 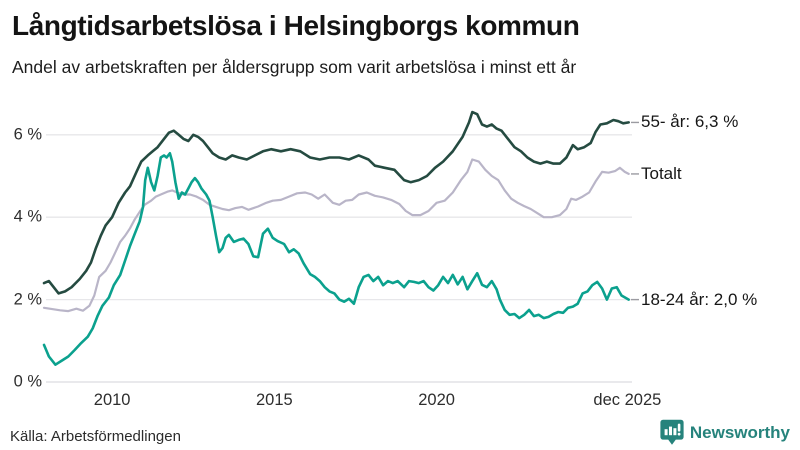 I want to click on x-tick-label: 2020, so click(x=436, y=400).